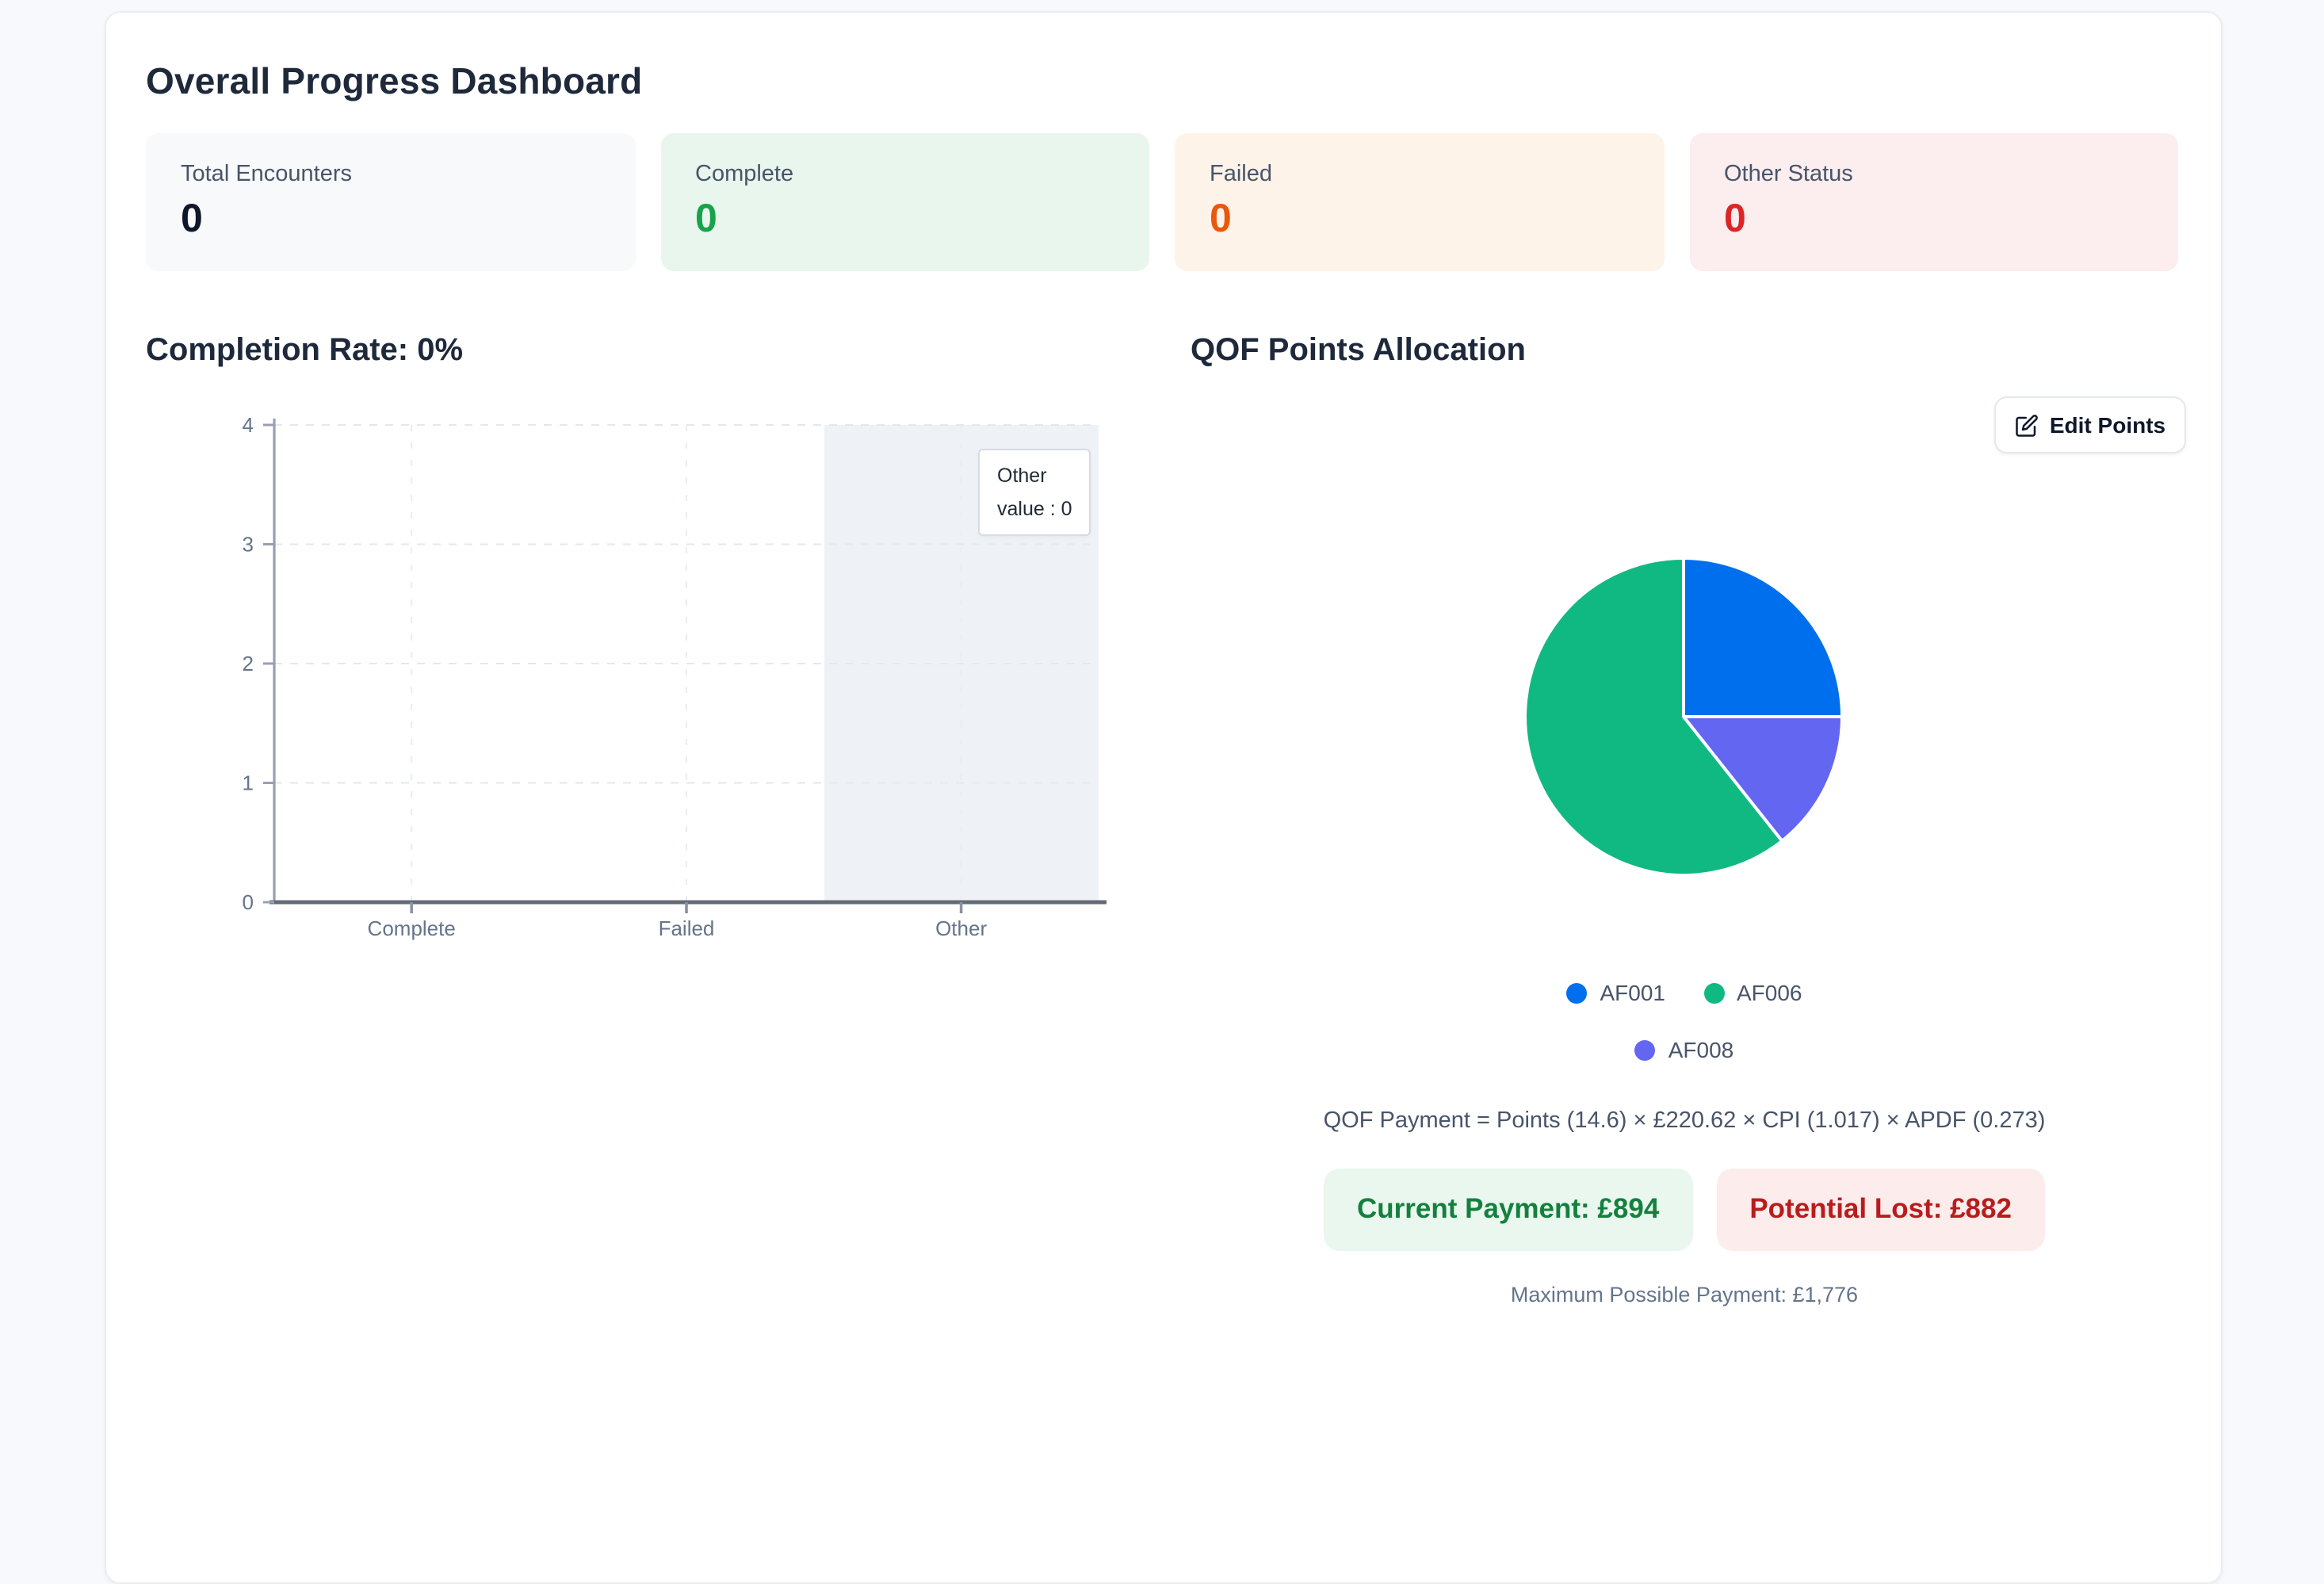 This screenshot has height=1584, width=2324. Describe the element at coordinates (1763, 637) in the screenshot. I see `pie-slice-af001` at that location.